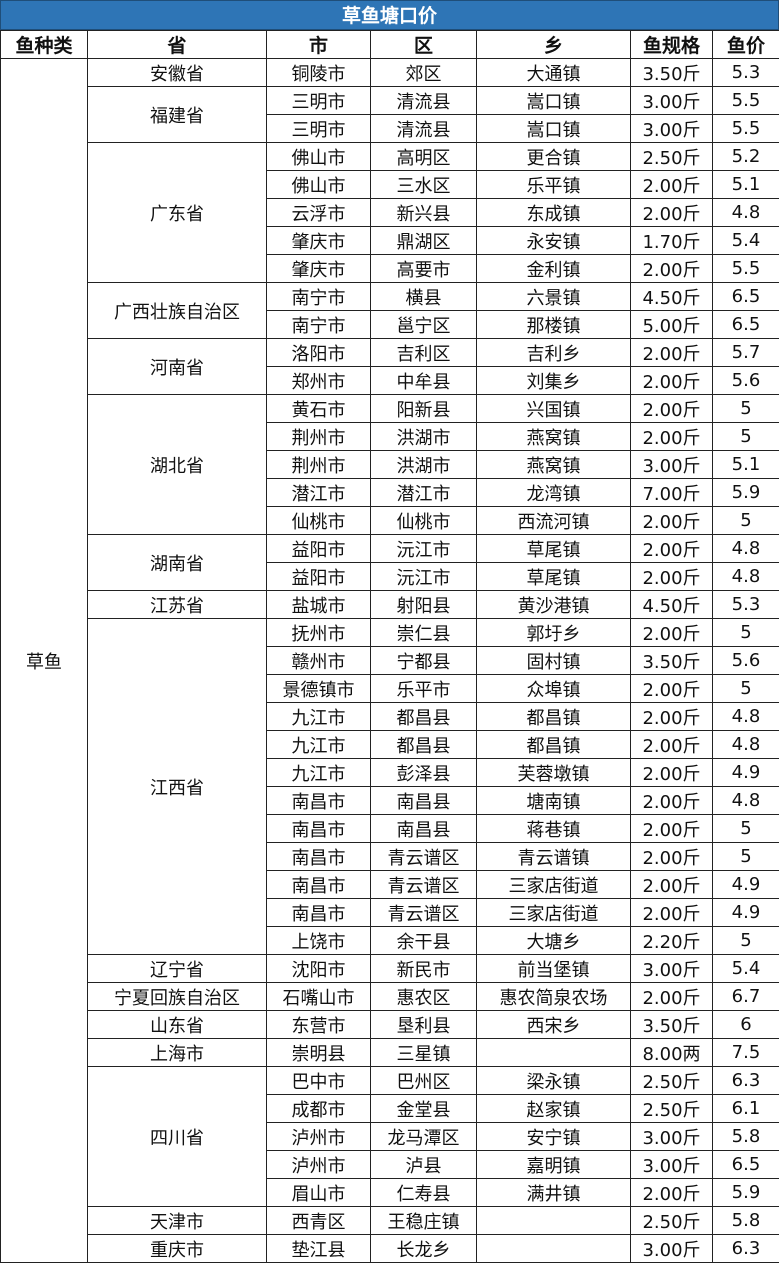 Image resolution: width=779 pixels, height=1263 pixels. Describe the element at coordinates (554, 997) in the screenshot. I see `town-cell: 惠农简泉农场` at that location.